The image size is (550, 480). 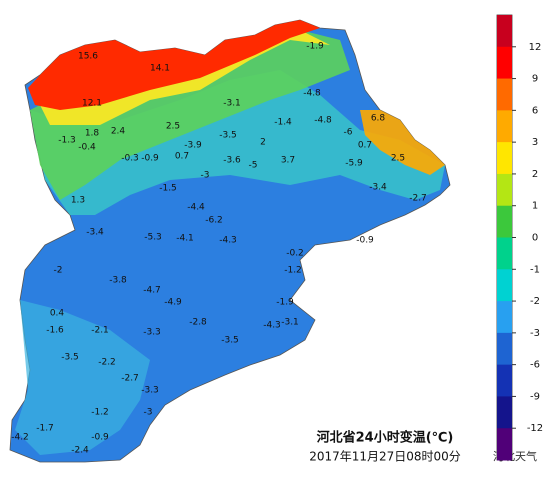 I want to click on colorbar-label: 0, so click(x=535, y=238).